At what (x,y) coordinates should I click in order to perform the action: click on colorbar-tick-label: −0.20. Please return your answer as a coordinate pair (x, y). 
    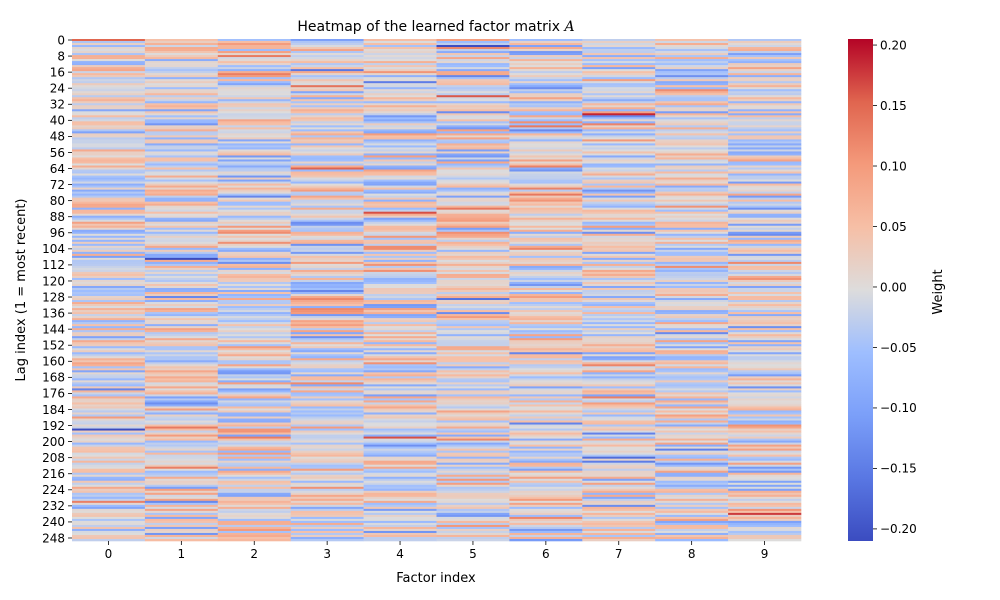
    Looking at the image, I should click on (898, 529).